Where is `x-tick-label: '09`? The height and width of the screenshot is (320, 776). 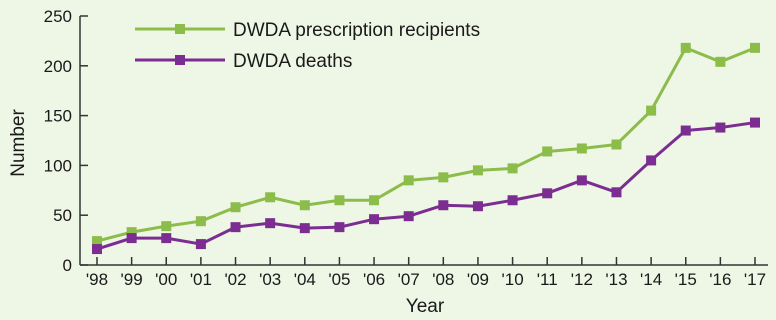
x-tick-label: '09 is located at coordinates (478, 279).